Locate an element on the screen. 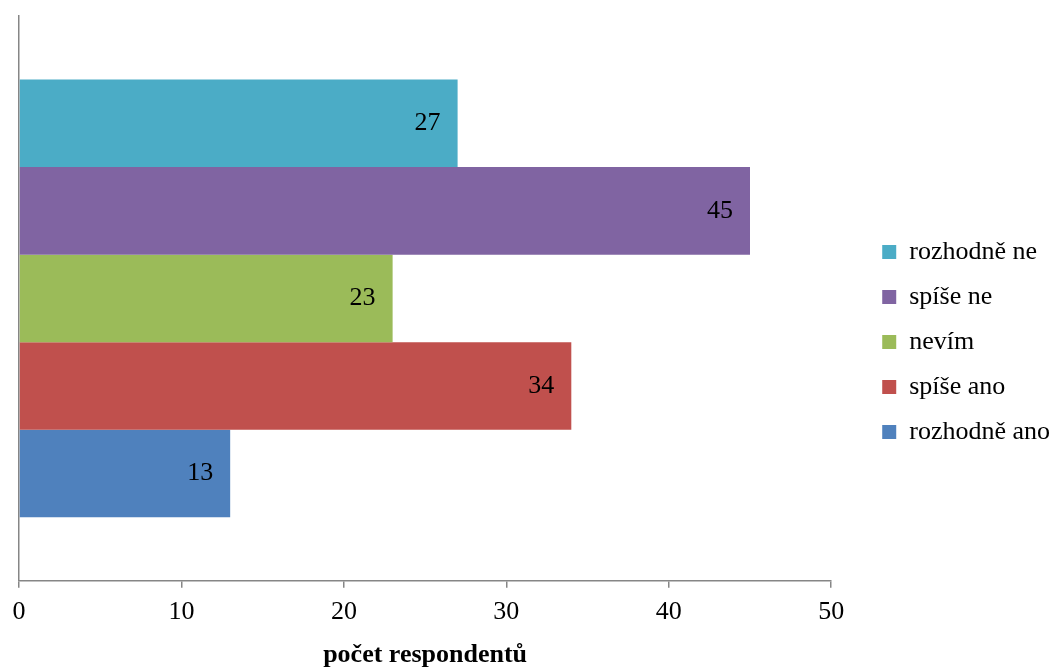 Image resolution: width=1053 pixels, height=668 pixels. x-axis-title: počet respondentů is located at coordinates (425, 653).